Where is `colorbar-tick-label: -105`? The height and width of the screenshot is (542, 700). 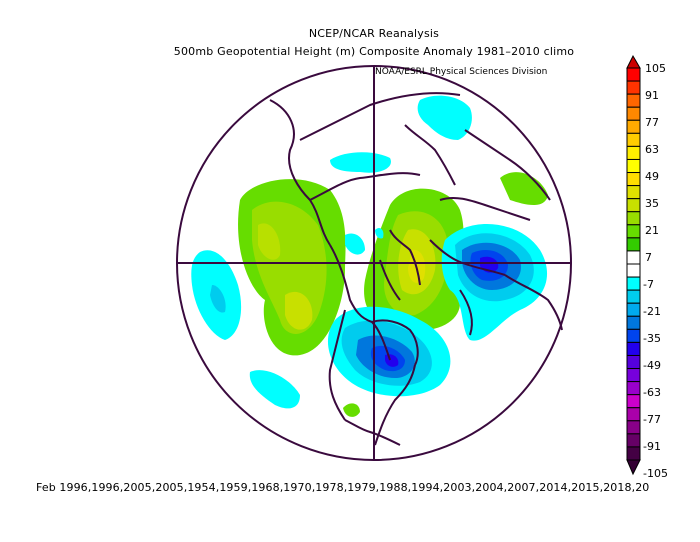 colorbar-tick-label: -105 is located at coordinates (655, 473).